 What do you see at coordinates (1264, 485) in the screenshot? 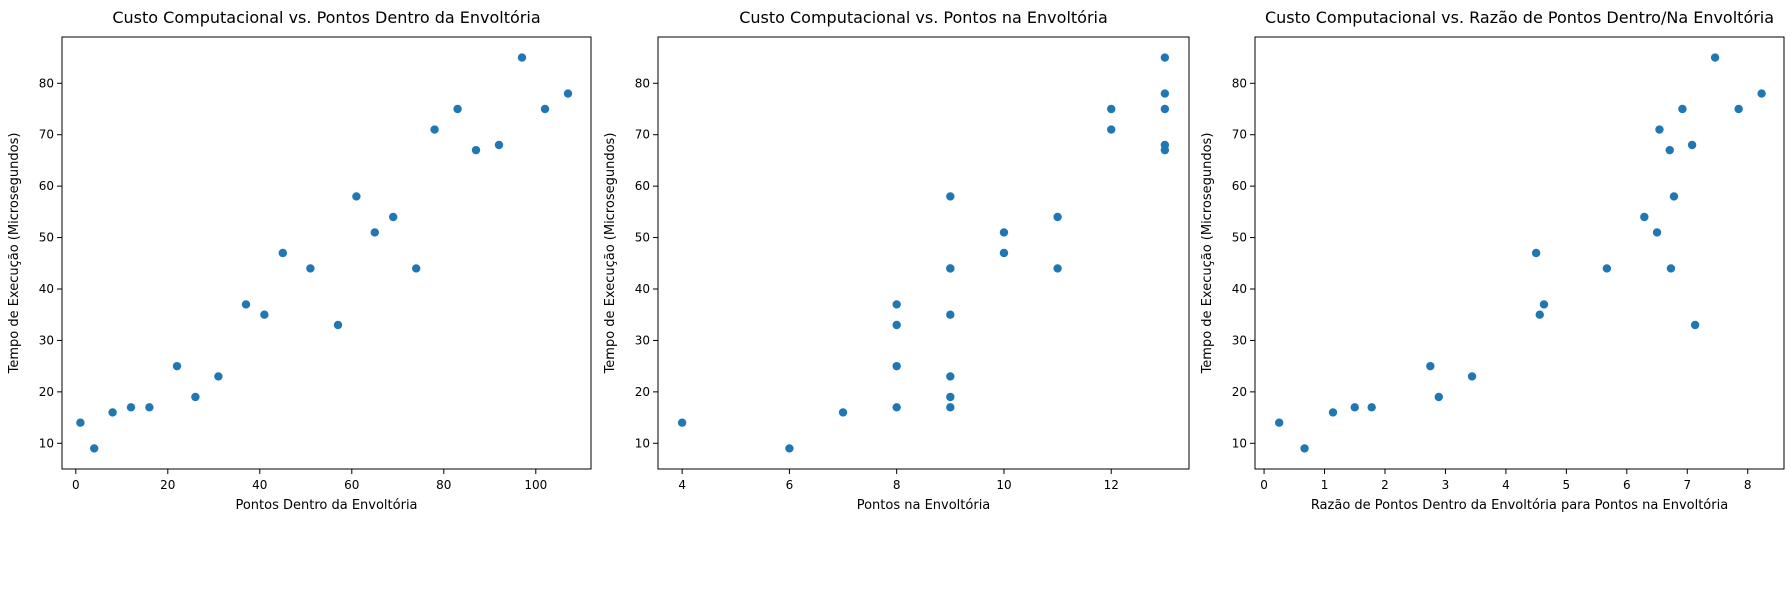
I see `x-tick-label: 0` at bounding box center [1264, 485].